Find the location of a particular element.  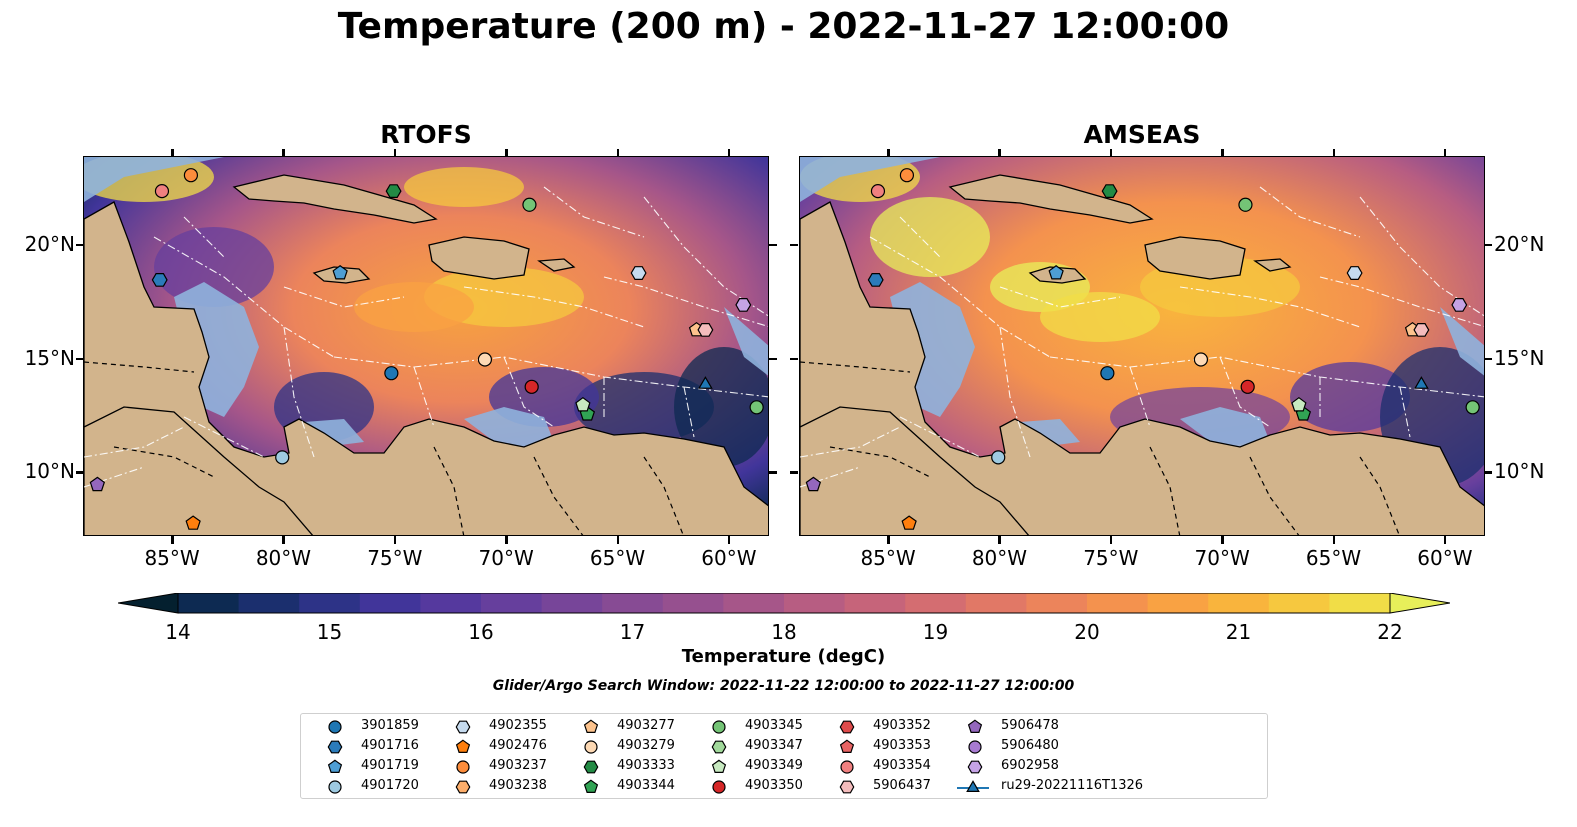

lat-tick-label-left: 10°N is located at coordinates (49, 471).